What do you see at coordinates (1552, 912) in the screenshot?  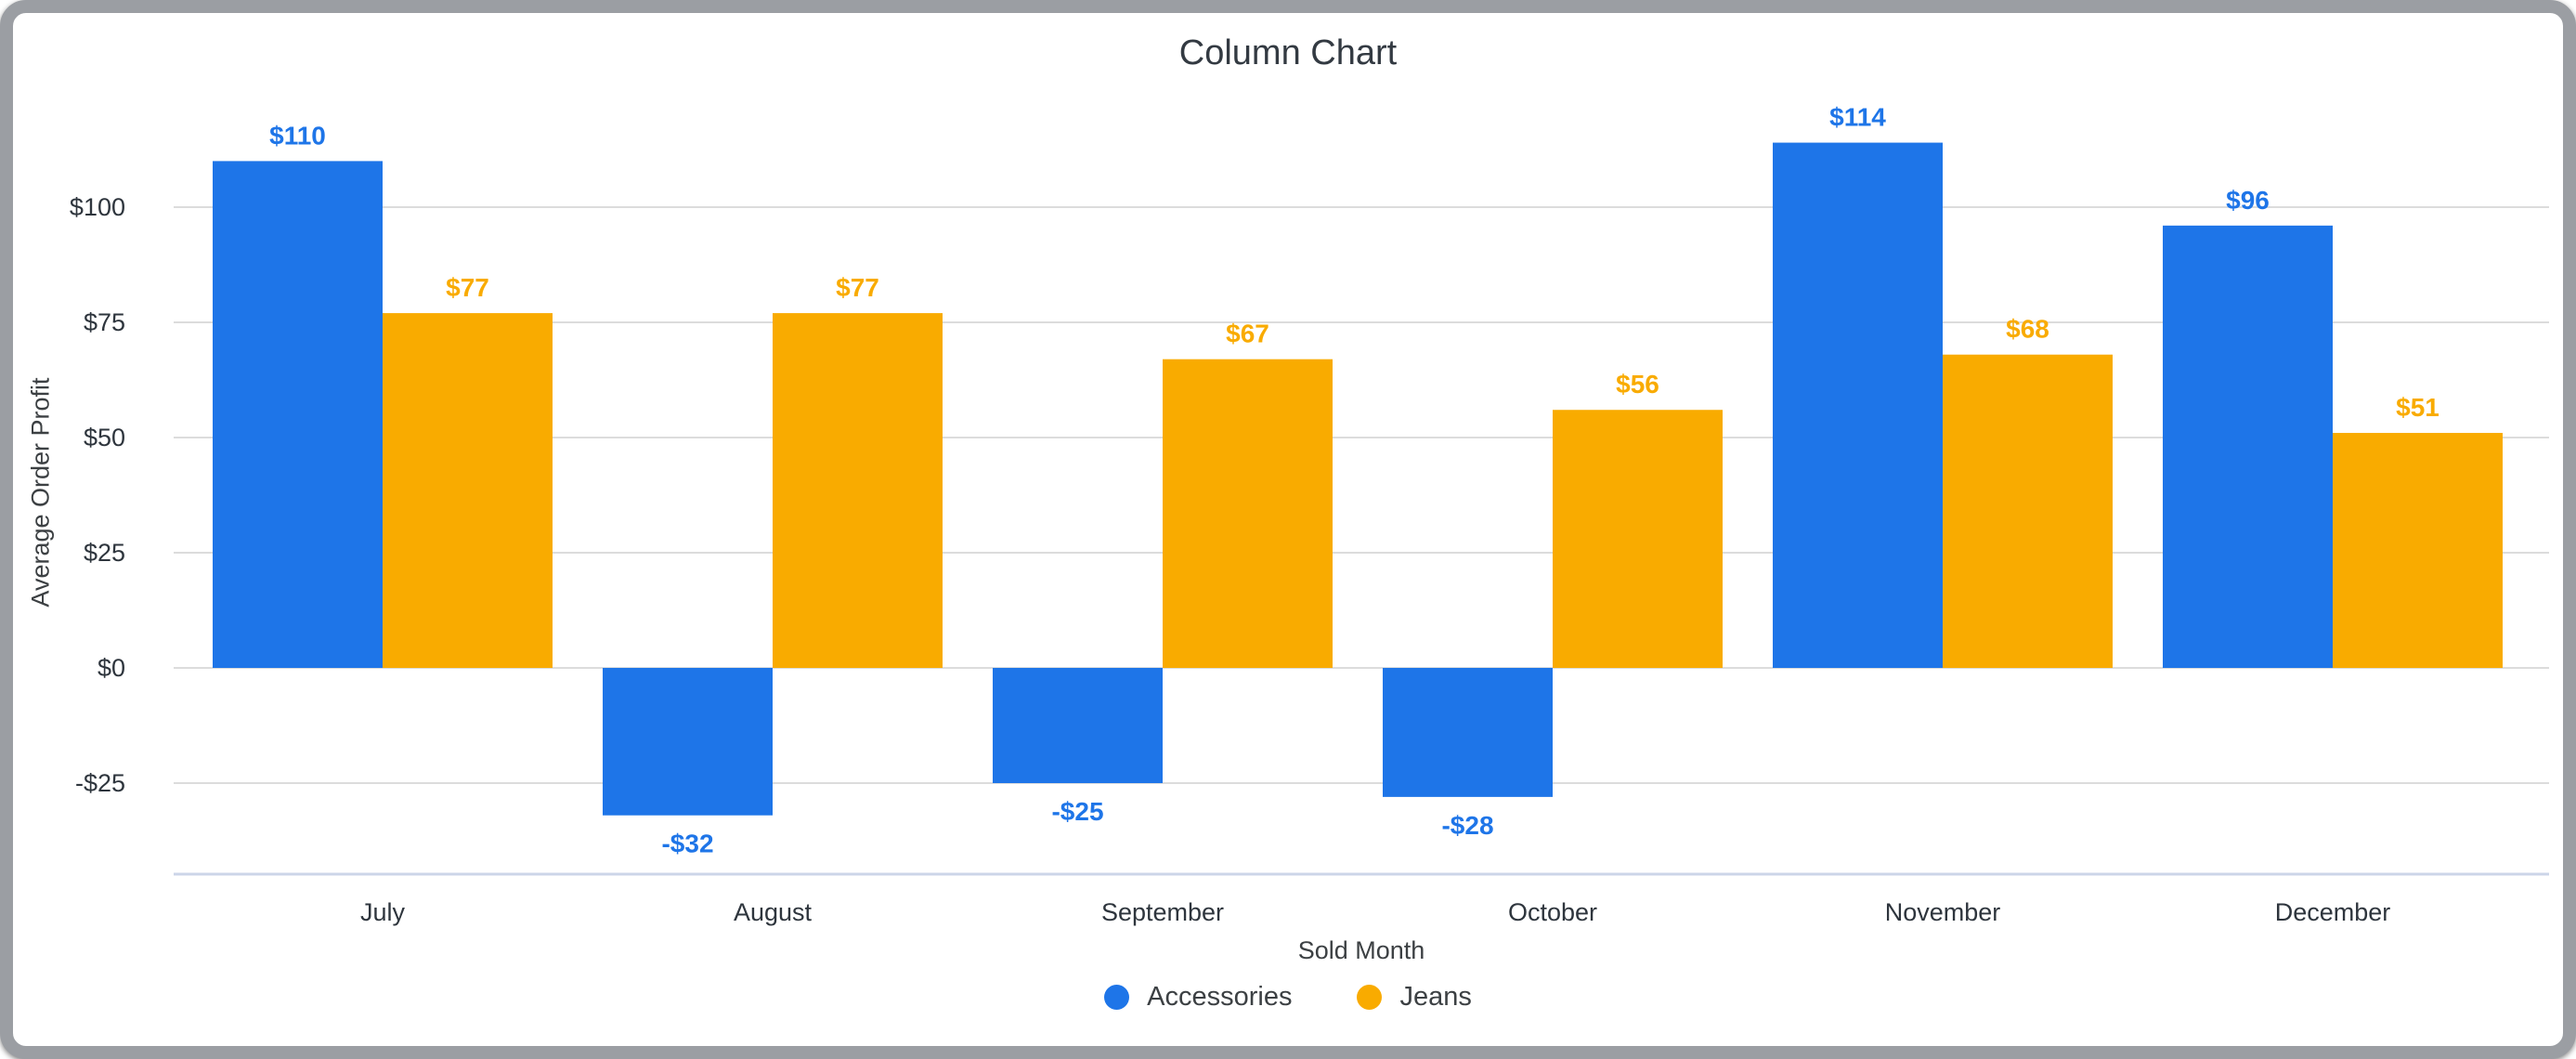 I see `x-tick-label: October` at bounding box center [1552, 912].